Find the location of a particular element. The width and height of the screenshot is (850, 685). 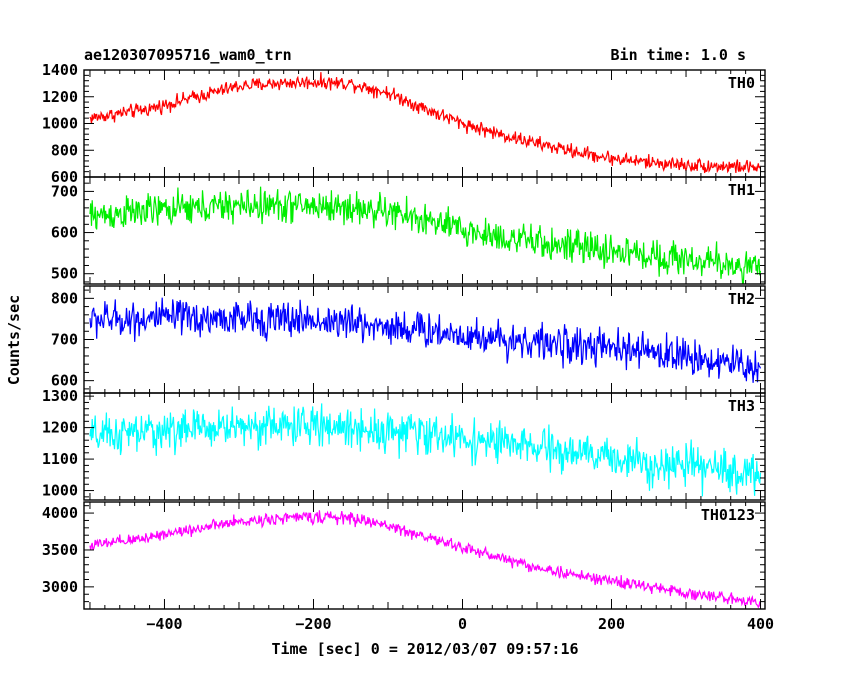

x-tick-label: −400 is located at coordinates (164, 624).